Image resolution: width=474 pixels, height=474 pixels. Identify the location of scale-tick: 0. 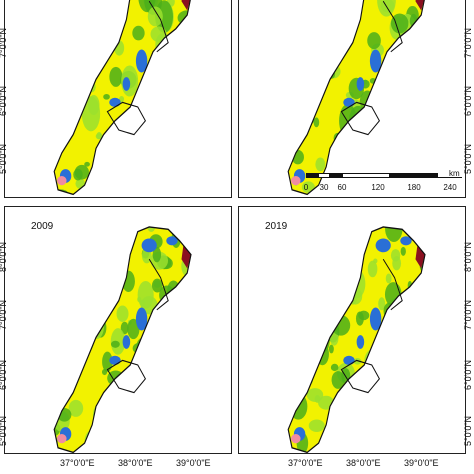
(306, 187).